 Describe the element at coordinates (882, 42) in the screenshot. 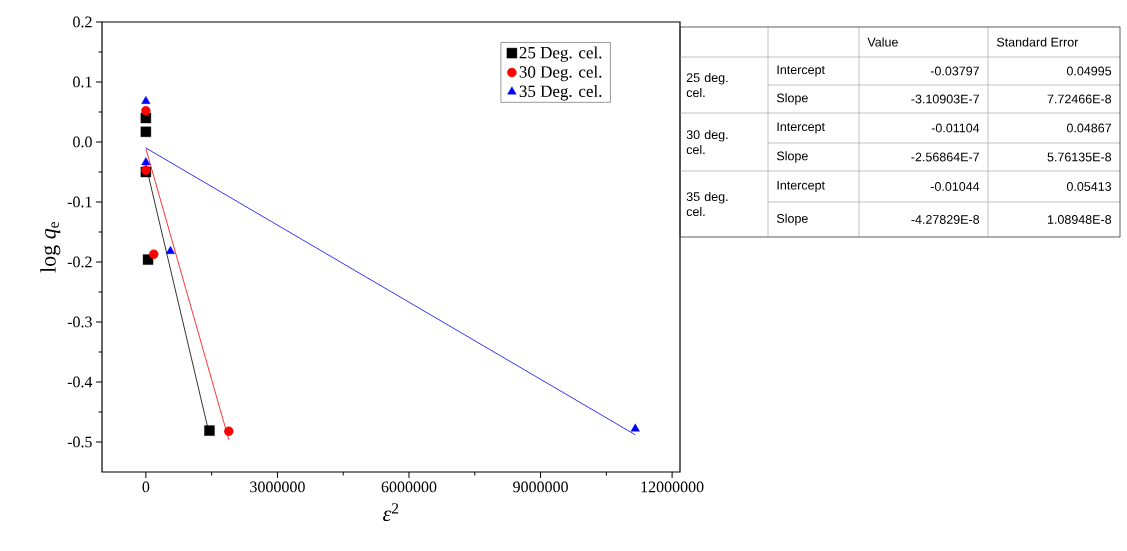

I see `text: Value` at that location.